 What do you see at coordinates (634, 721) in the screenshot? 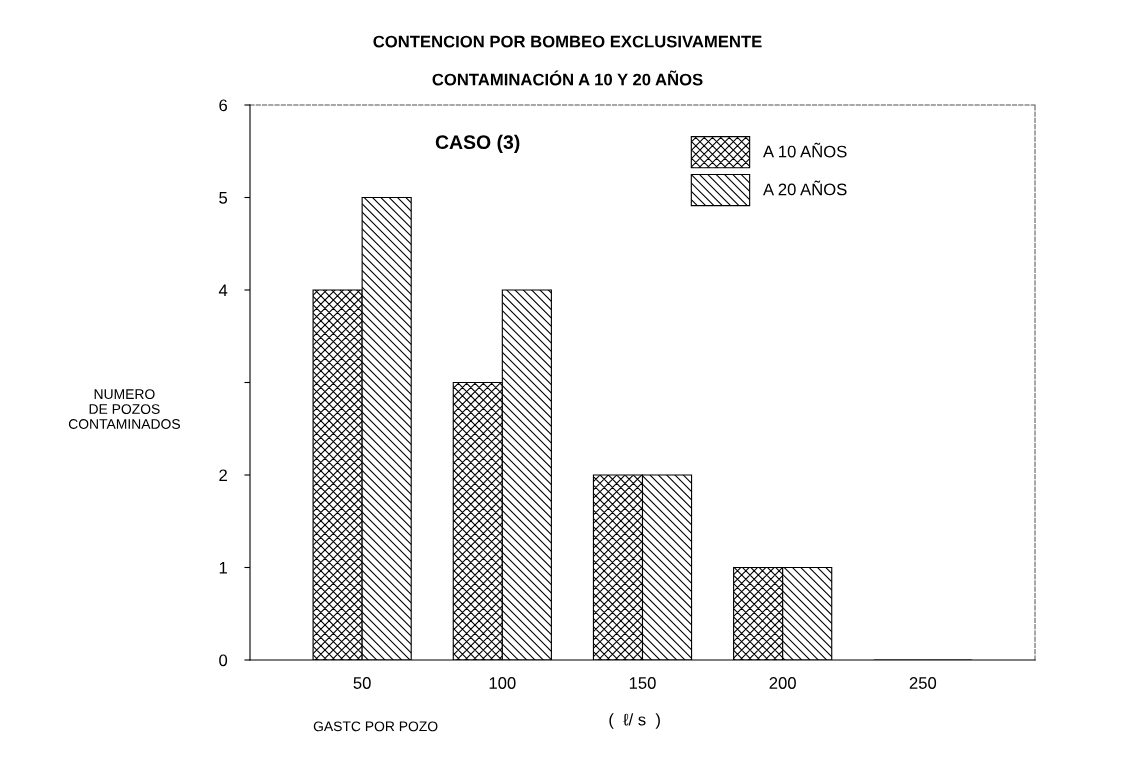
I see `text: ( ℓ/ s )` at bounding box center [634, 721].